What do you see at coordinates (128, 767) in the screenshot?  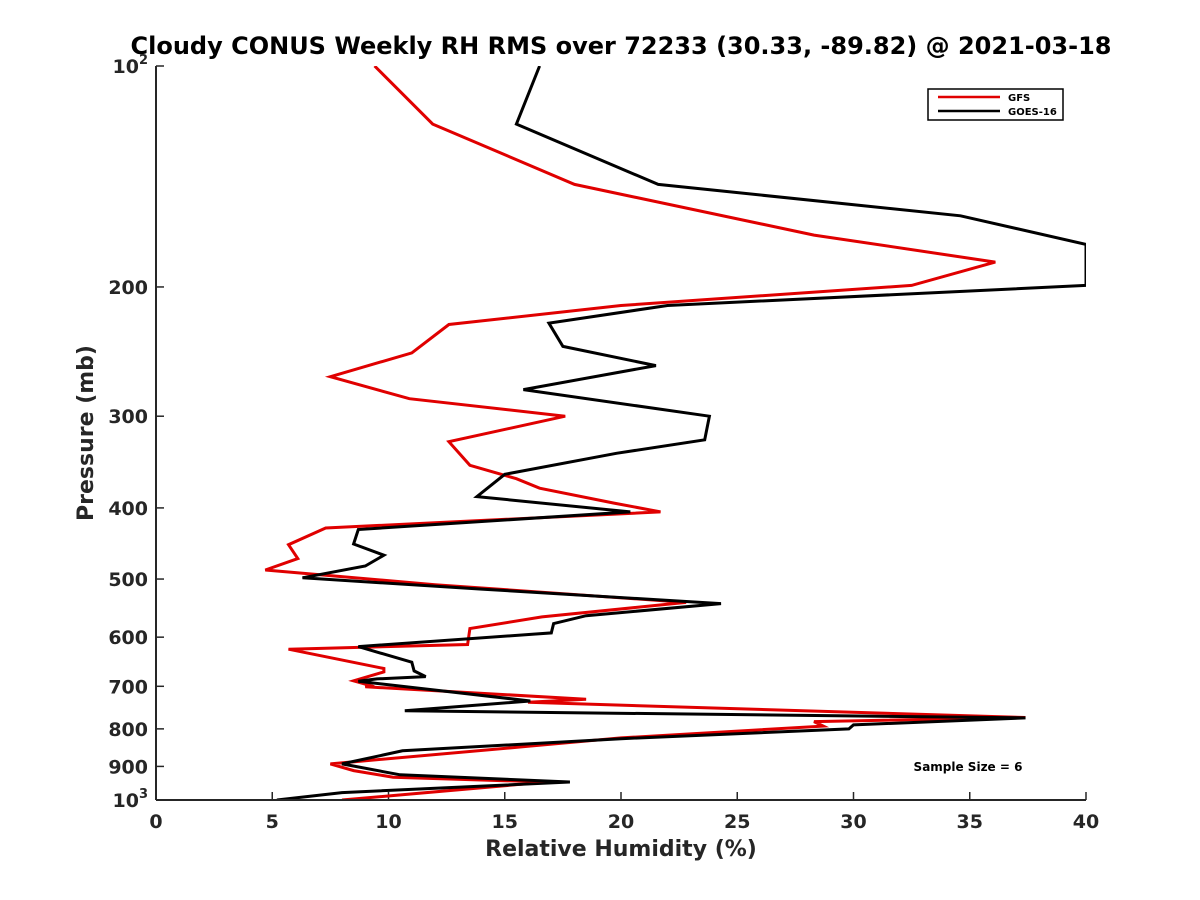 I see `y-tick-label: 900` at bounding box center [128, 767].